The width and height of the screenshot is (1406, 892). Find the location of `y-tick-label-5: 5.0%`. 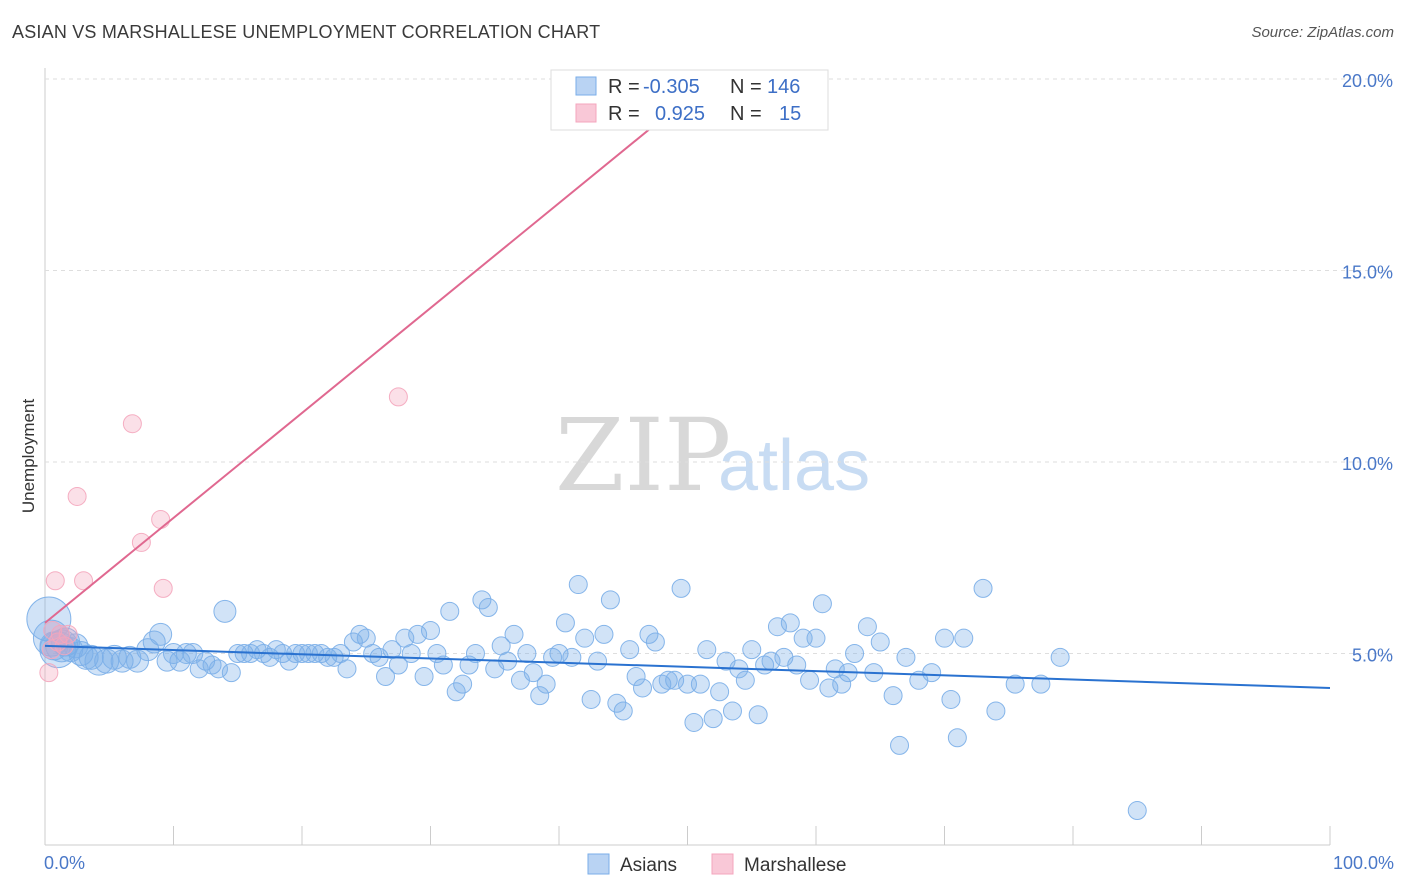

y-tick-label-5: 5.0% is located at coordinates (1372, 656).